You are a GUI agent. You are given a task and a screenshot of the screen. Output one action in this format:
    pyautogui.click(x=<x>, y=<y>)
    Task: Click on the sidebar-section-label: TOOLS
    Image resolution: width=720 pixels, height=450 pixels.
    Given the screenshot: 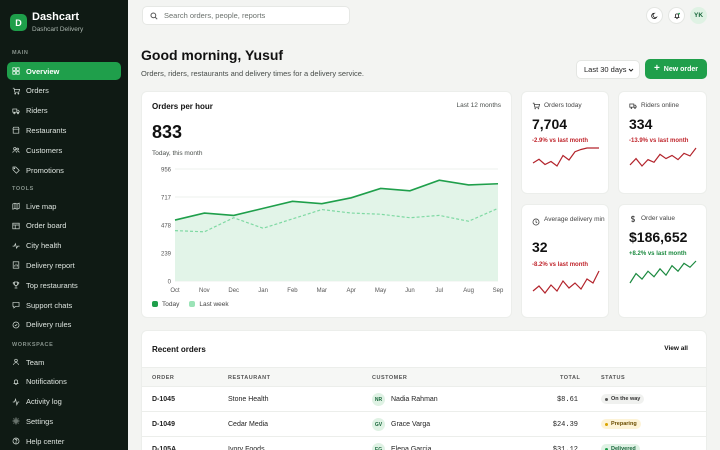 What is the action you would take?
    pyautogui.click(x=23, y=189)
    